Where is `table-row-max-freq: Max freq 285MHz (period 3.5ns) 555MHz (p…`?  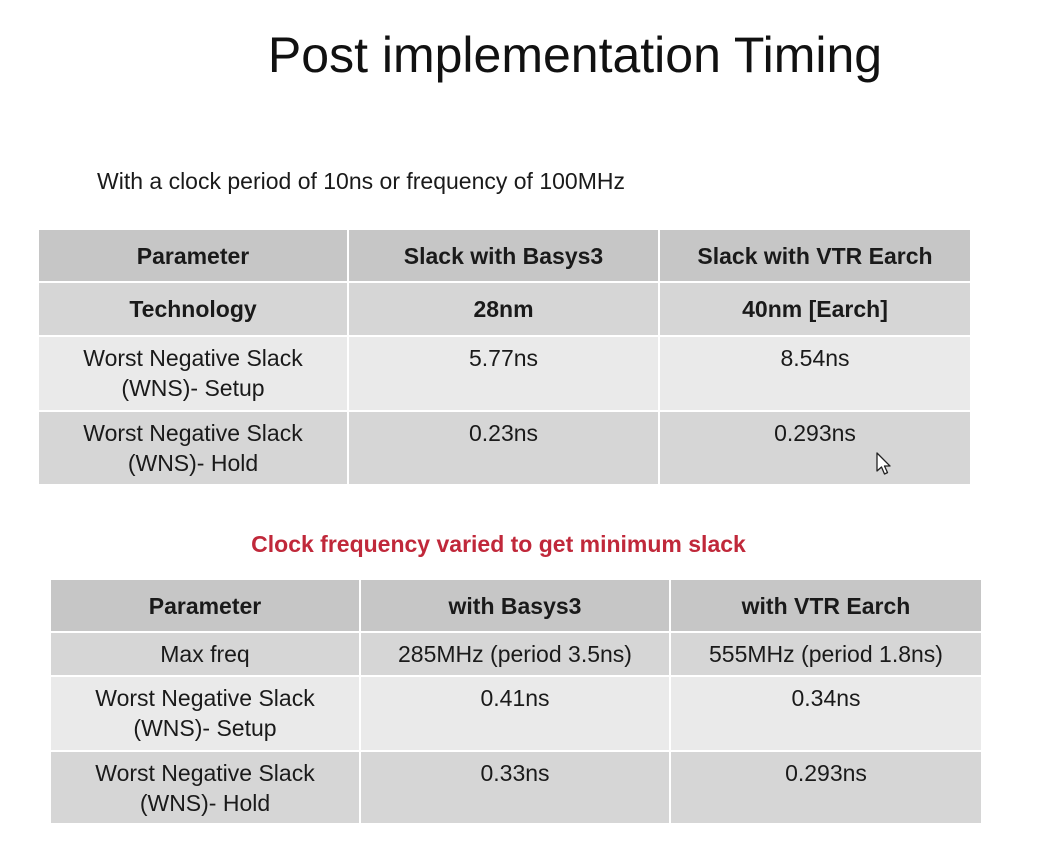
table-row-max-freq: Max freq 285MHz (period 3.5ns) 555MHz (p… is located at coordinates (516, 654).